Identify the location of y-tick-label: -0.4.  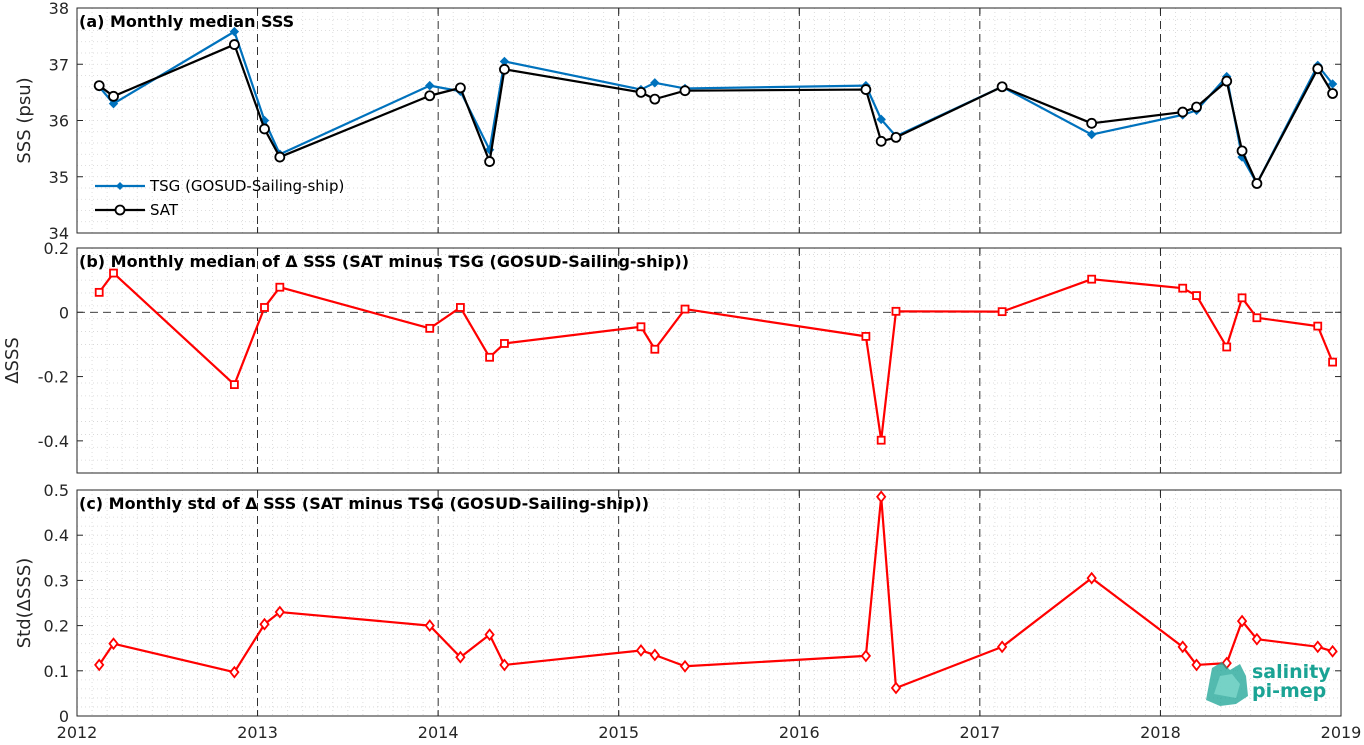
(53, 441).